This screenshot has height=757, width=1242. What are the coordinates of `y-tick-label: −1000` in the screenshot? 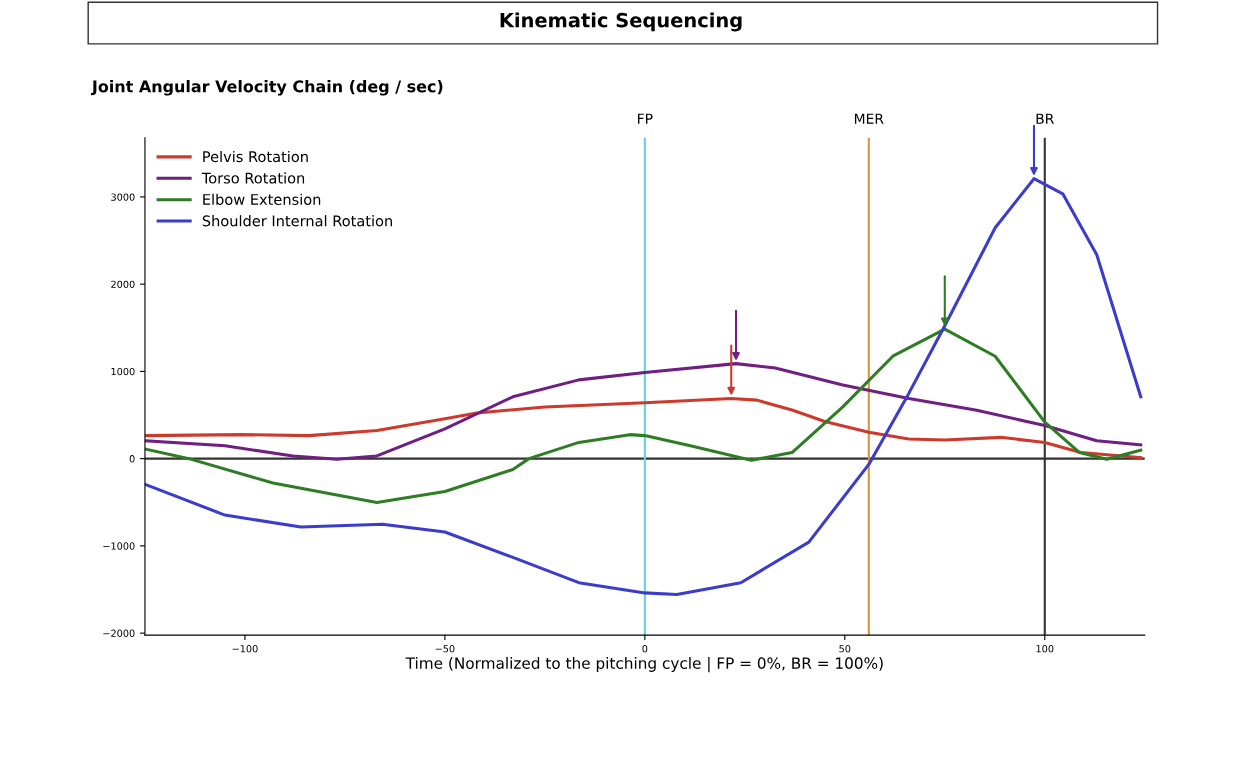 It's located at (119, 546).